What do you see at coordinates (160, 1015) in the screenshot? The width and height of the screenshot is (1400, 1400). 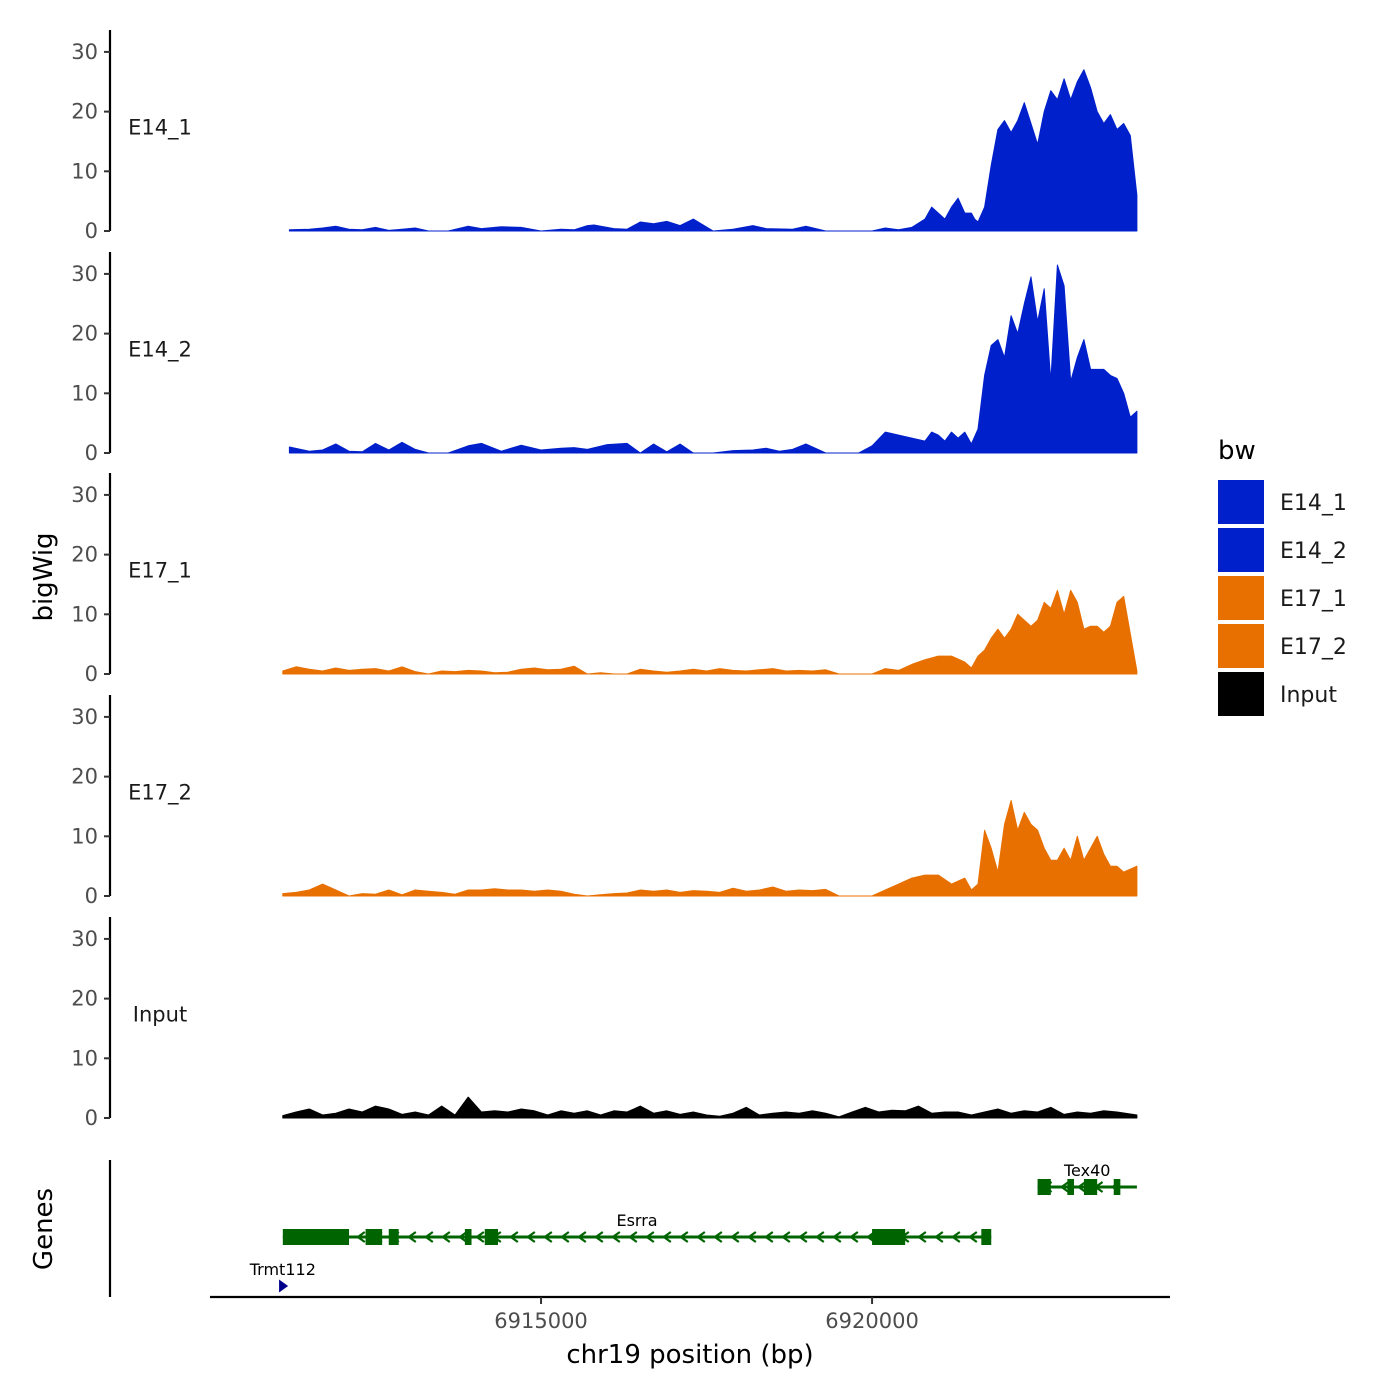 I see `track-label: Input` at bounding box center [160, 1015].